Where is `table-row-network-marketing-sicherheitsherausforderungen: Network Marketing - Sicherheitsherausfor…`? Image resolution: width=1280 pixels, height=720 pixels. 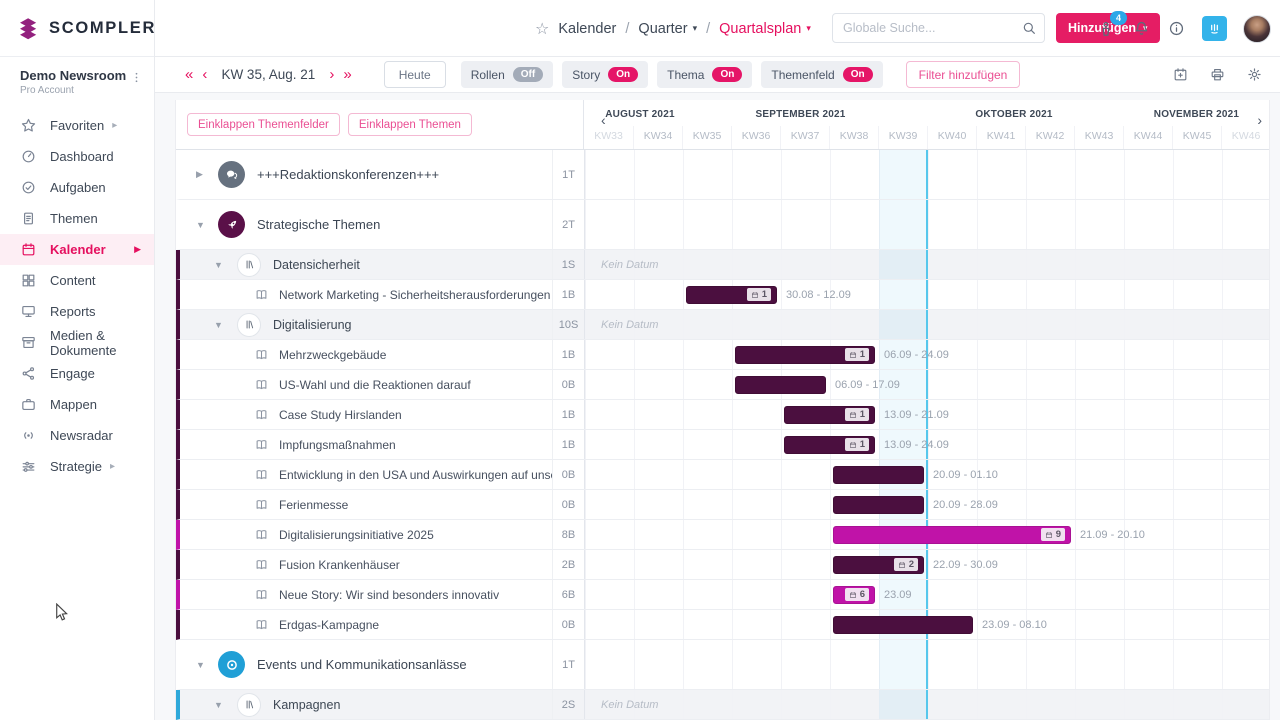
table-row-network-marketing-sicherheitsherausforderungen: Network Marketing - Sicherheitsherausfor… is located at coordinates (722, 295).